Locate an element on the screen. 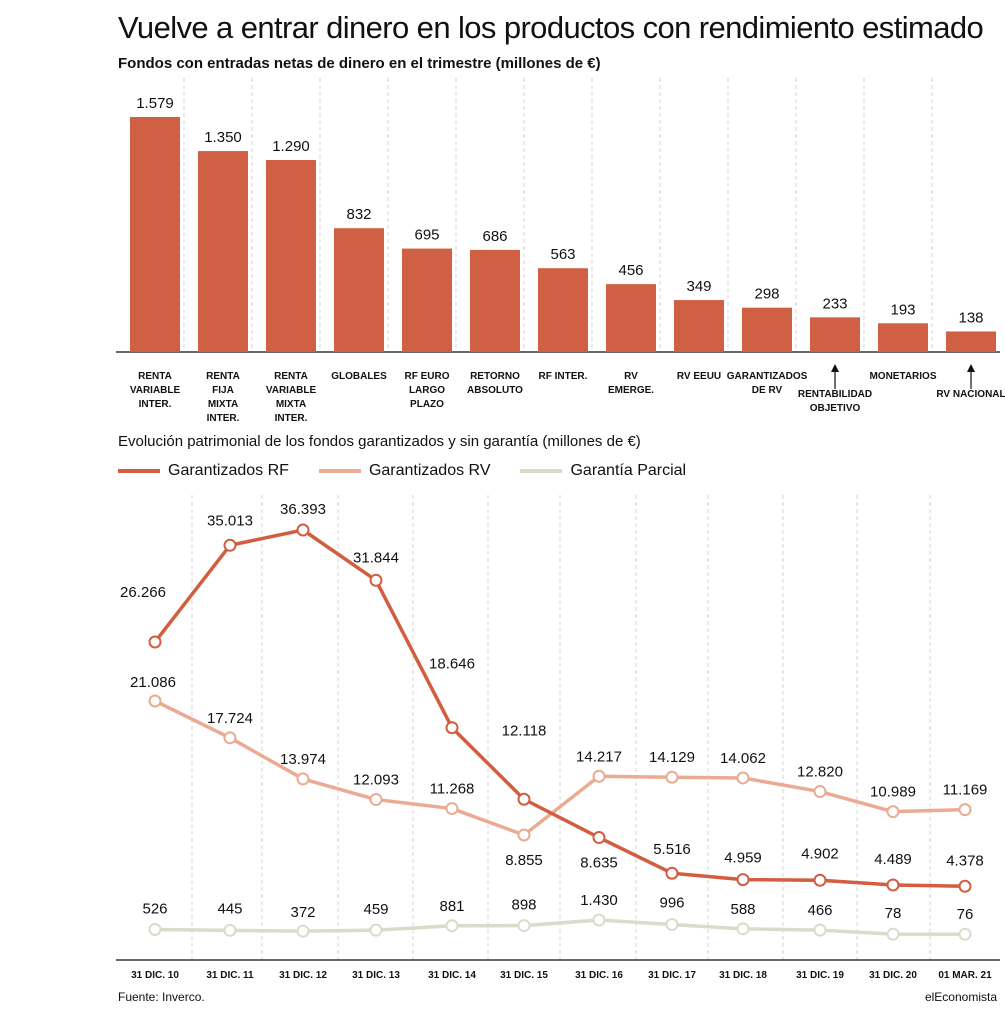 Image resolution: width=1005 pixels, height=1010 pixels. bar-value-label: 193 is located at coordinates (902, 309).